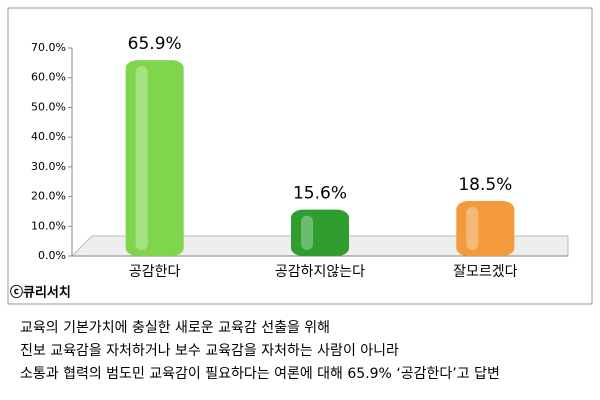 The image size is (600, 400). Describe the element at coordinates (485, 185) in the screenshot. I see `value-label: 18.5%` at that location.